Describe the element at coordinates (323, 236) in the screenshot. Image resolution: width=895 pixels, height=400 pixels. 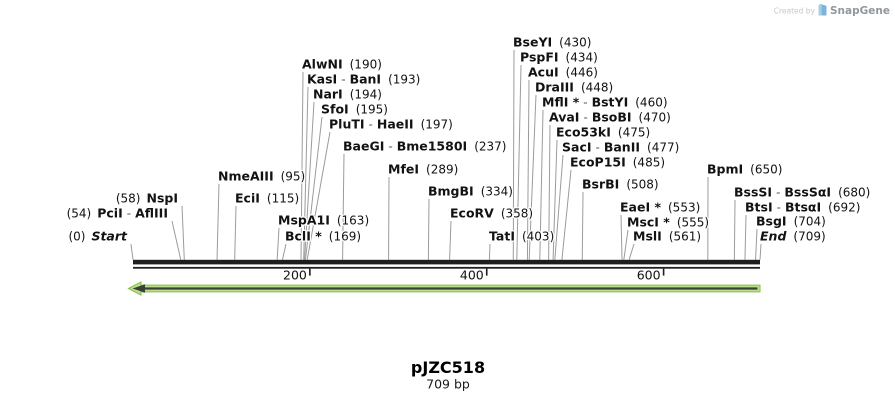
I see `site-label-bcli: BclI * (169)` at that location.